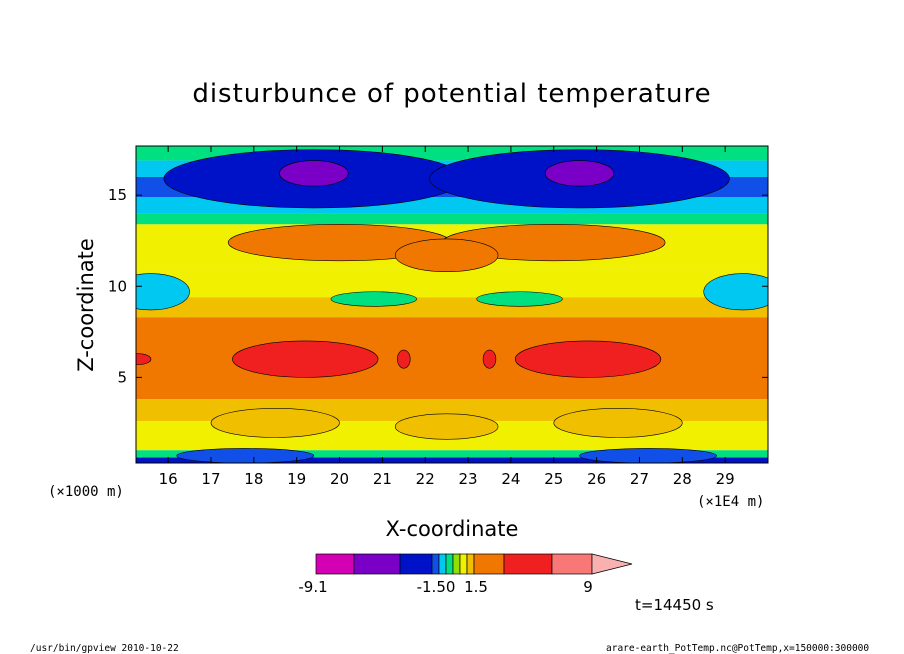 Image resolution: width=904 pixels, height=654 pixels. Describe the element at coordinates (122, 377) in the screenshot. I see `y-tick-label: 5` at that location.